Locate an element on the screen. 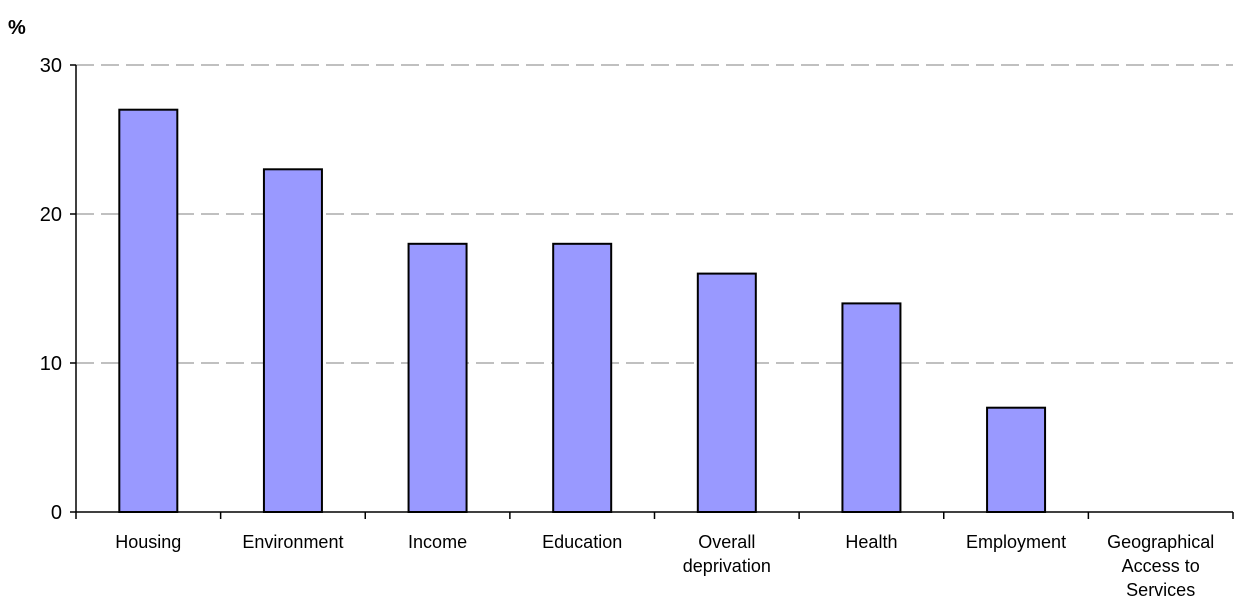  x-category-label: Housing is located at coordinates (148, 542).